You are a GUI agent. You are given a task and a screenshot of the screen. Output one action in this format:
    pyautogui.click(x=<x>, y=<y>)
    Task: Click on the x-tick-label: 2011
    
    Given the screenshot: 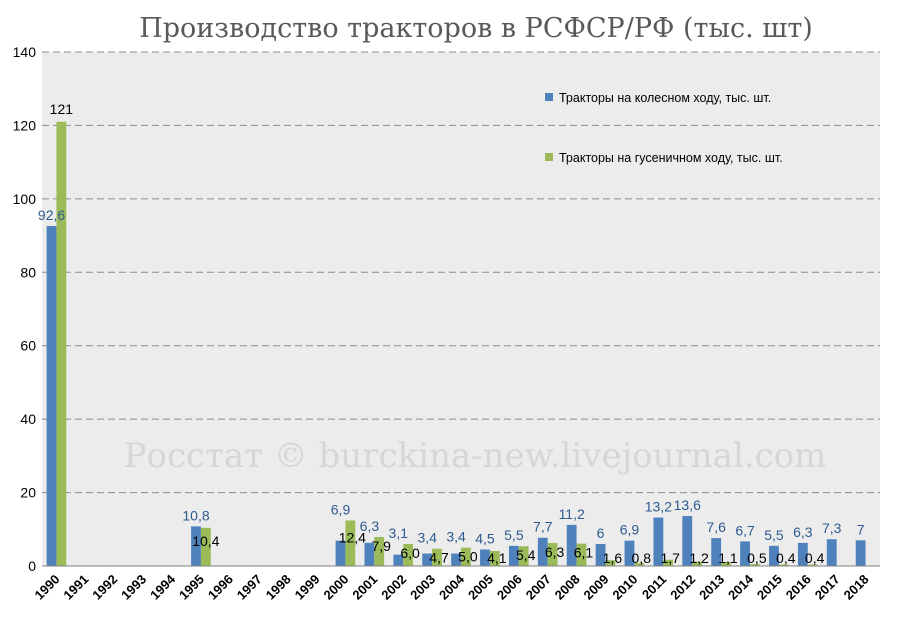 What is the action you would take?
    pyautogui.click(x=654, y=587)
    